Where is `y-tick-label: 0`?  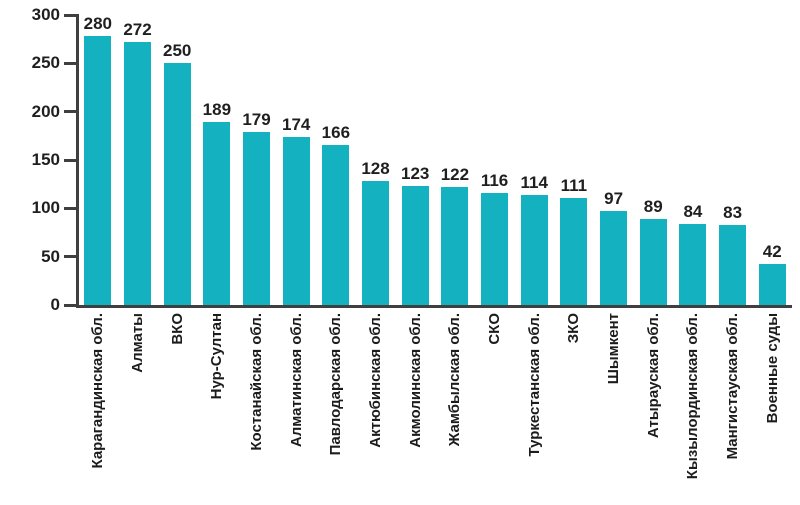 y-tick-label: 0 is located at coordinates (55, 304).